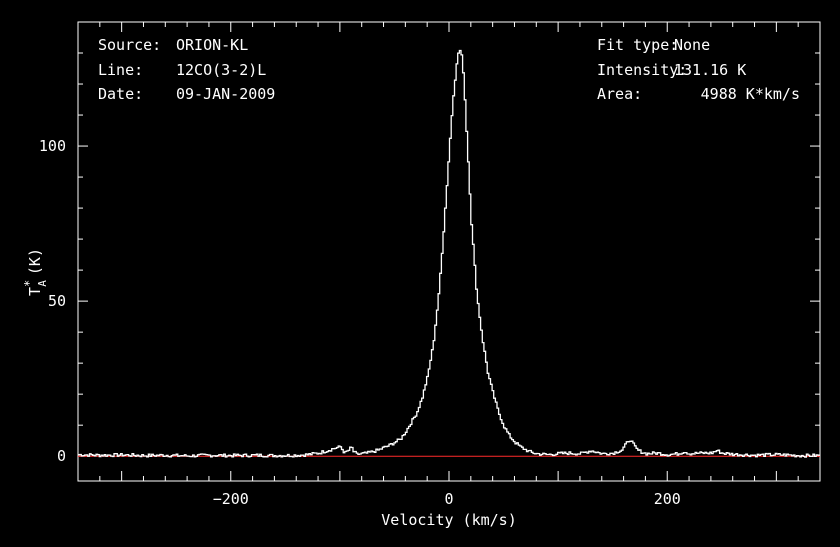 The width and height of the screenshot is (840, 547). What do you see at coordinates (212, 45) in the screenshot?
I see `source-value: ORION-KL` at bounding box center [212, 45].